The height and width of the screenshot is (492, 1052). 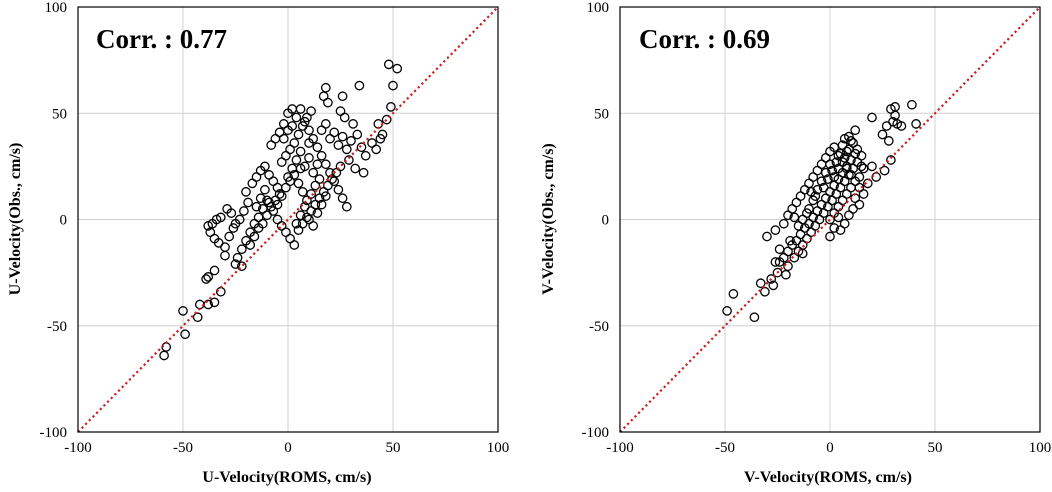 What do you see at coordinates (828, 477) in the screenshot?
I see `x-axis-label: V-Velocity(ROMS, cm/s)` at bounding box center [828, 477].